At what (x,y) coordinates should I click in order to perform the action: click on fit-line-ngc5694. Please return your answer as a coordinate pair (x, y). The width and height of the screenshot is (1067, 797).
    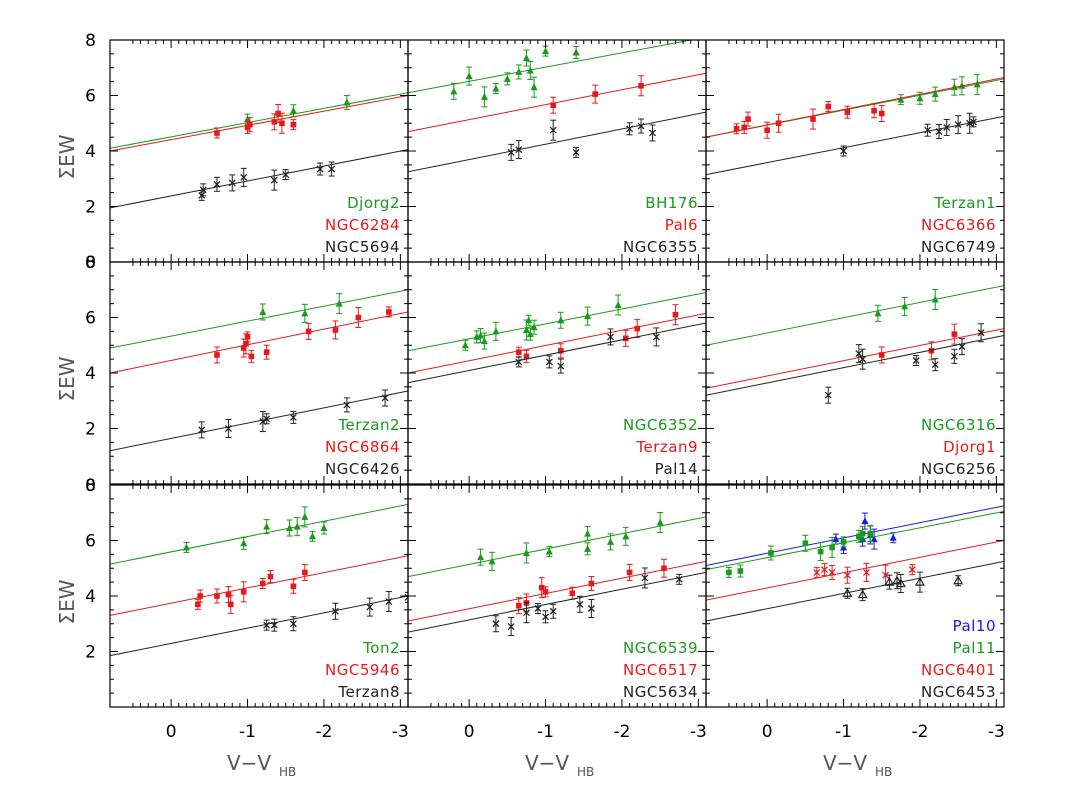
    Looking at the image, I should click on (259, 179).